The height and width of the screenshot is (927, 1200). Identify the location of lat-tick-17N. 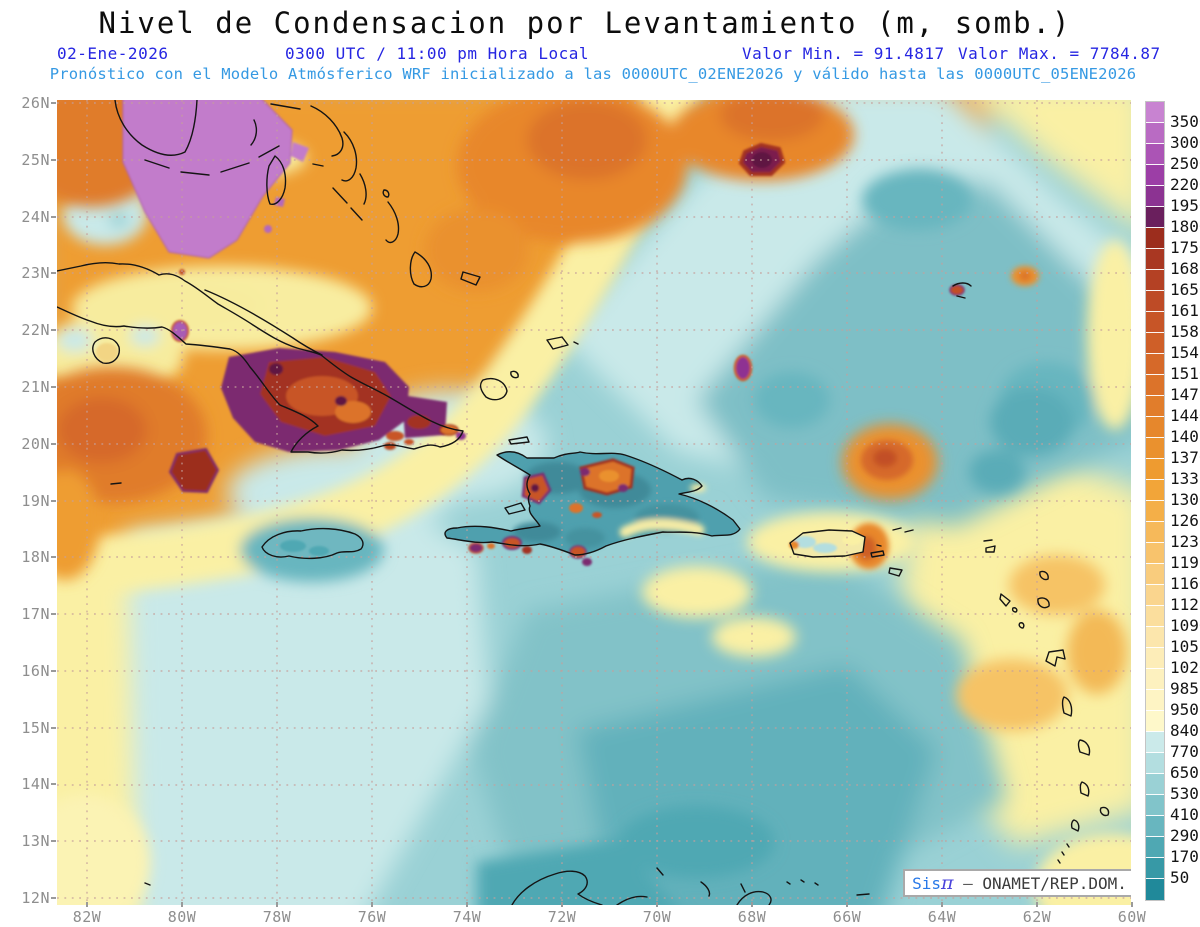
(53, 614).